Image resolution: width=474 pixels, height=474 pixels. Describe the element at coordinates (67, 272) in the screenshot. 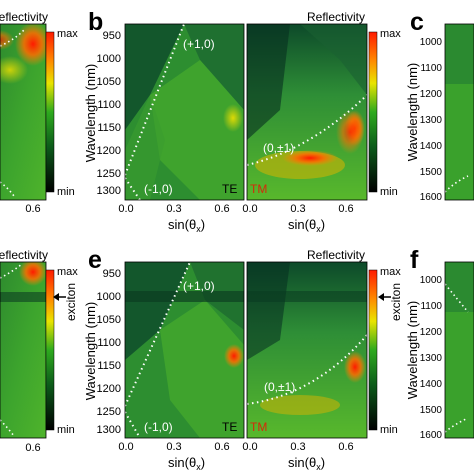

I see `panel-d-colorbar-max: max` at that location.